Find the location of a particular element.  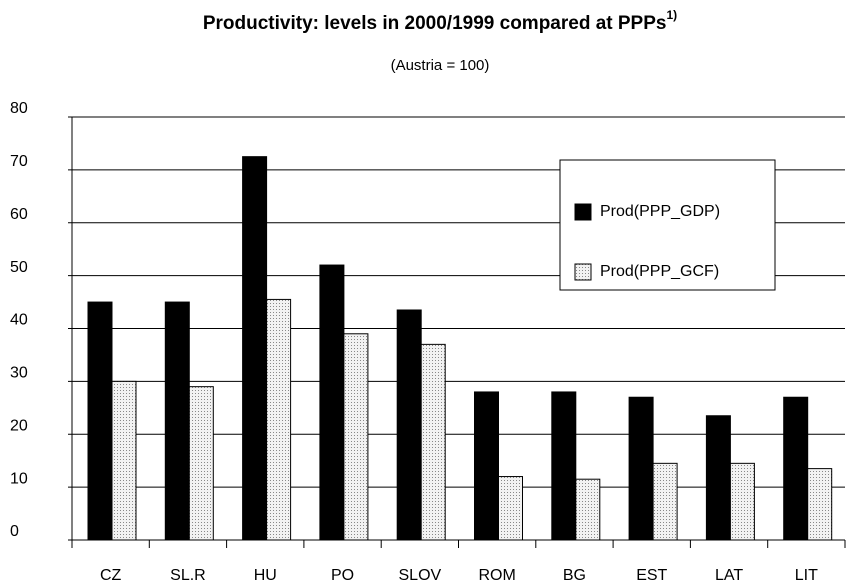

chart-subtitle: (Austria = 100) is located at coordinates (440, 65).